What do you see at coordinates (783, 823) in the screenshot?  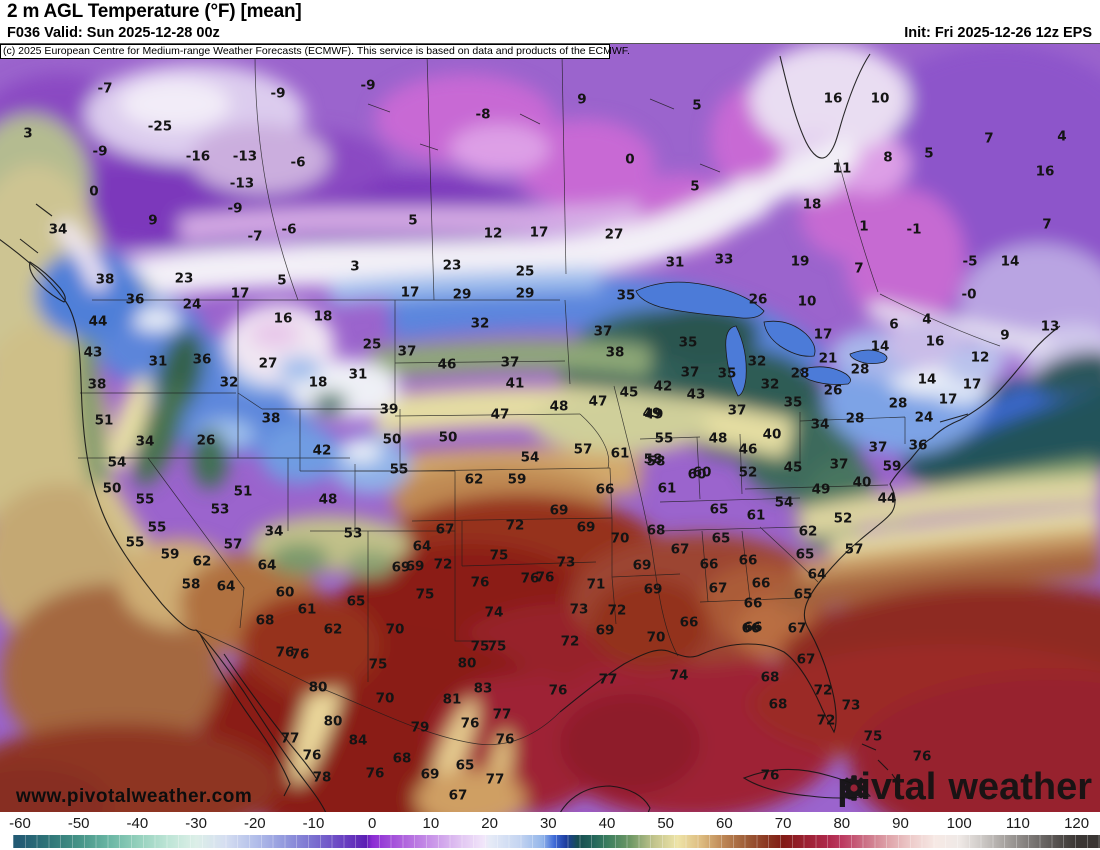 I see `colorbar-tick: 70` at bounding box center [783, 823].